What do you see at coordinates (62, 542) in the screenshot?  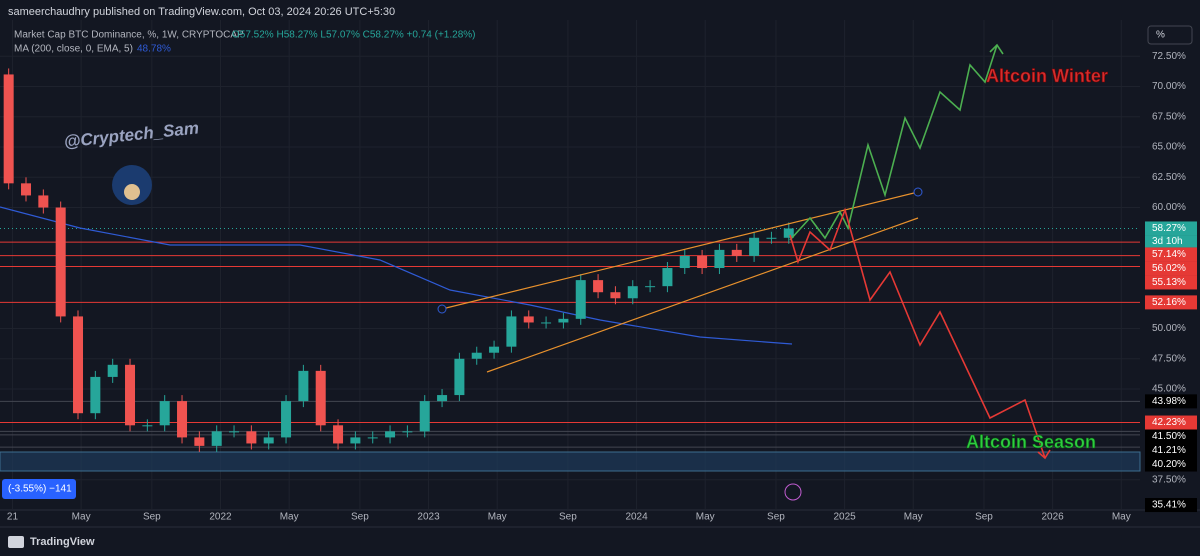 I see `footer-brand: TradingView` at bounding box center [62, 542].